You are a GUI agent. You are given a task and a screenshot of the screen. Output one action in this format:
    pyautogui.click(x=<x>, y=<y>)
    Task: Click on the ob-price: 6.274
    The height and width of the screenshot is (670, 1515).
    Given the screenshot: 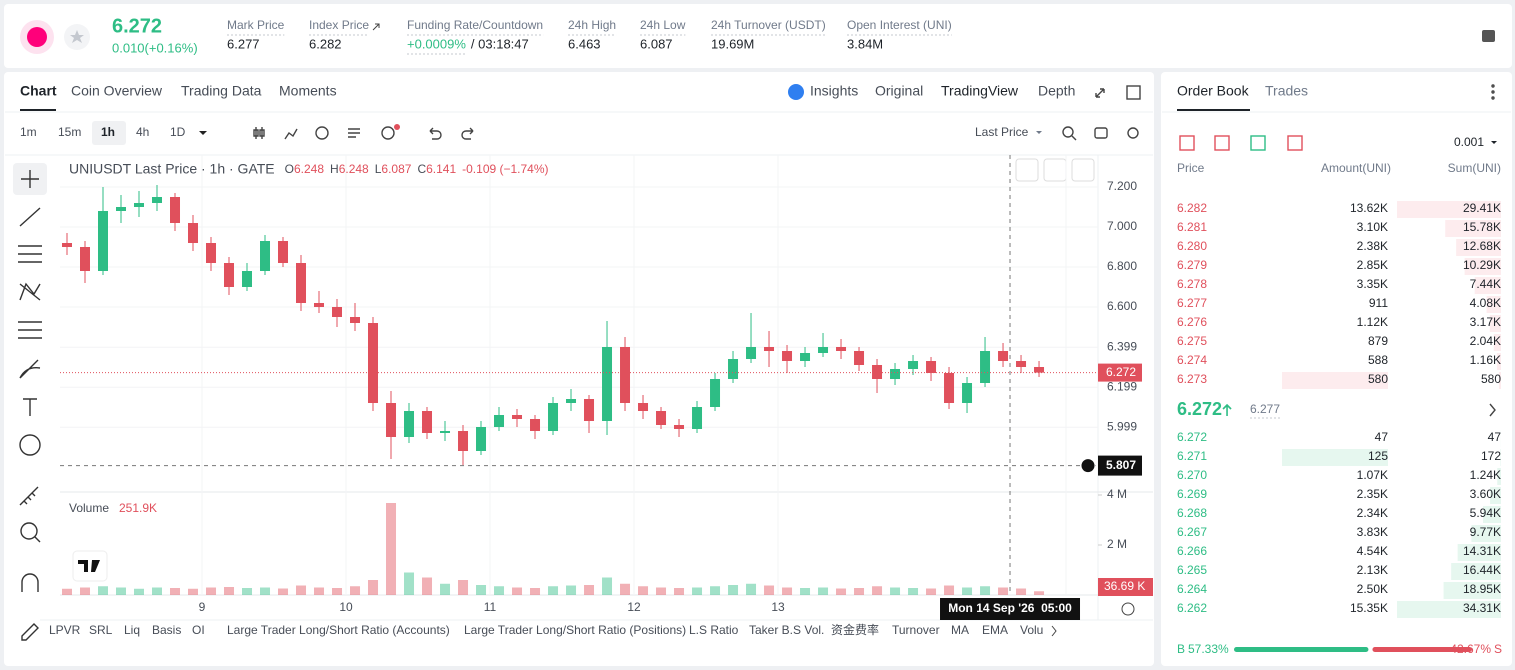 What is the action you would take?
    pyautogui.click(x=1192, y=360)
    